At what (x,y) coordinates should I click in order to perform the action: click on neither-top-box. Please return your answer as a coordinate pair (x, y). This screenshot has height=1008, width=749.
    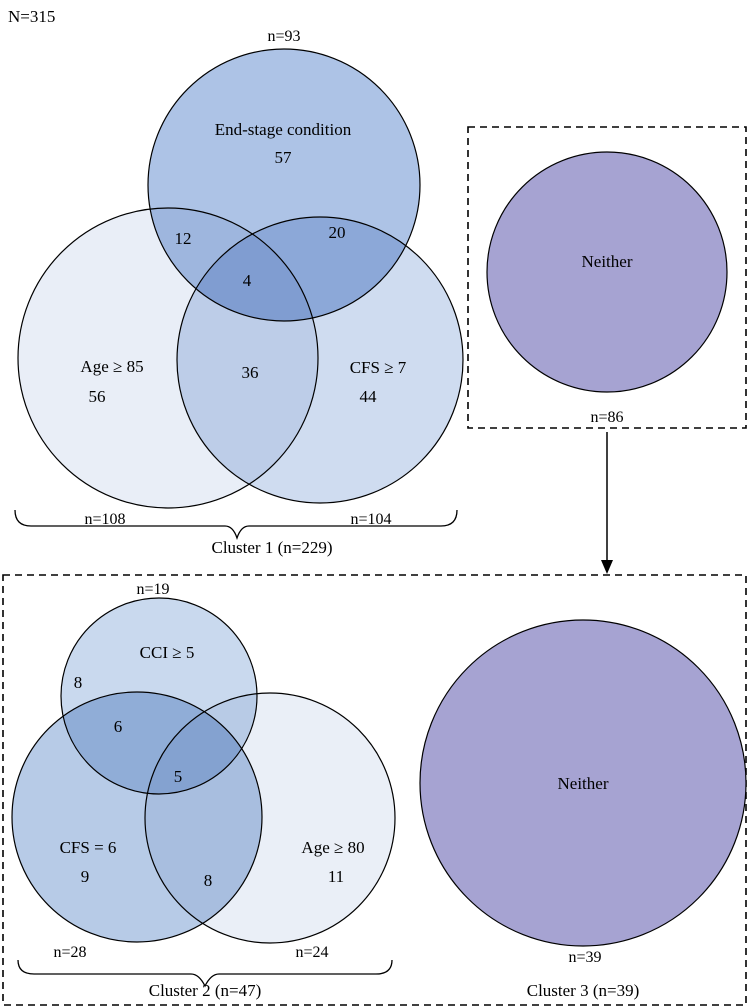
    Looking at the image, I should click on (607, 277).